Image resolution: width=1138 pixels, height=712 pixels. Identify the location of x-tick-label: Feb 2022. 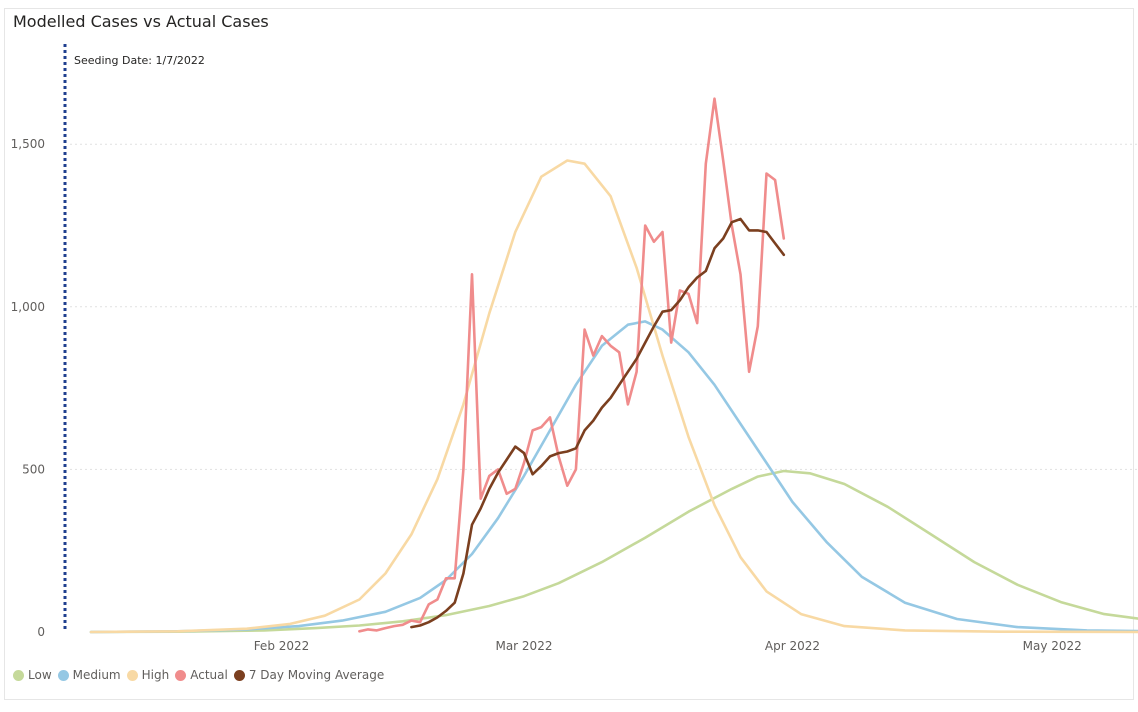
(282, 646).